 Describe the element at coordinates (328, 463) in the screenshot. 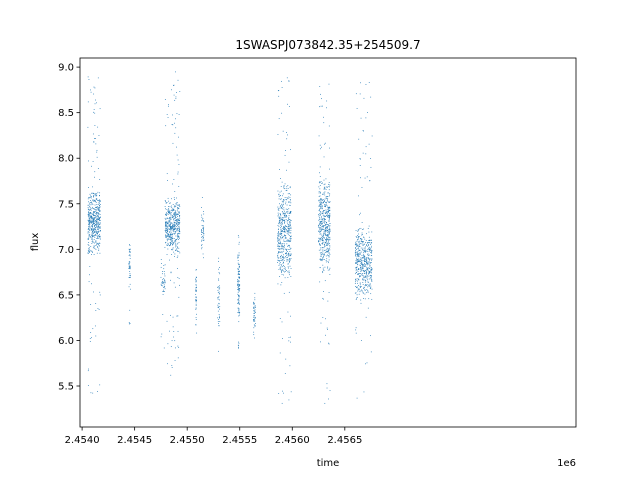

I see `x-axis-label: time` at that location.